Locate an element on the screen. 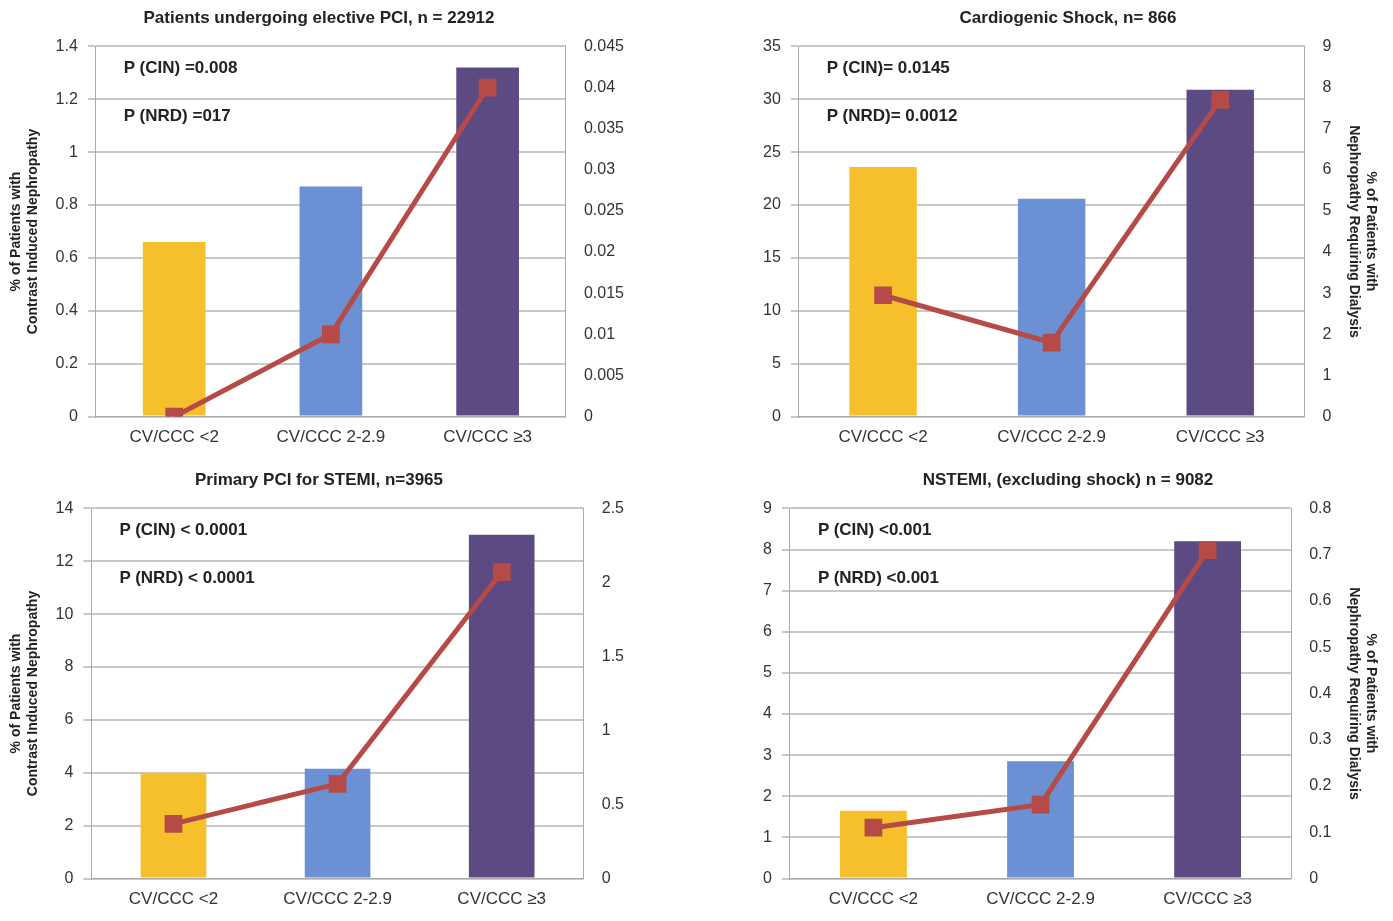 This screenshot has height=921, width=1393. y-tick-label: 1.4 is located at coordinates (66, 45).